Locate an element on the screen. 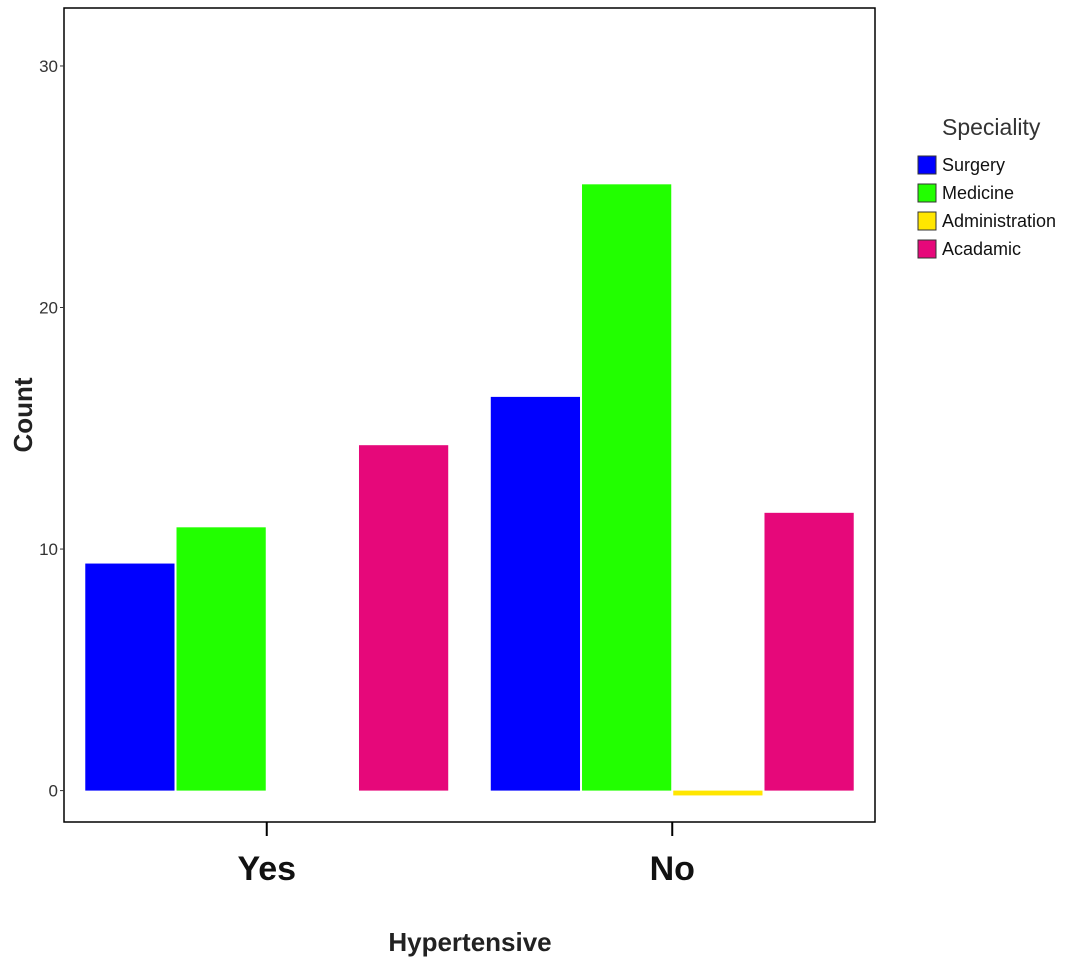 This screenshot has height=962, width=1083. legend-label-surgery: Surgery is located at coordinates (973, 165).